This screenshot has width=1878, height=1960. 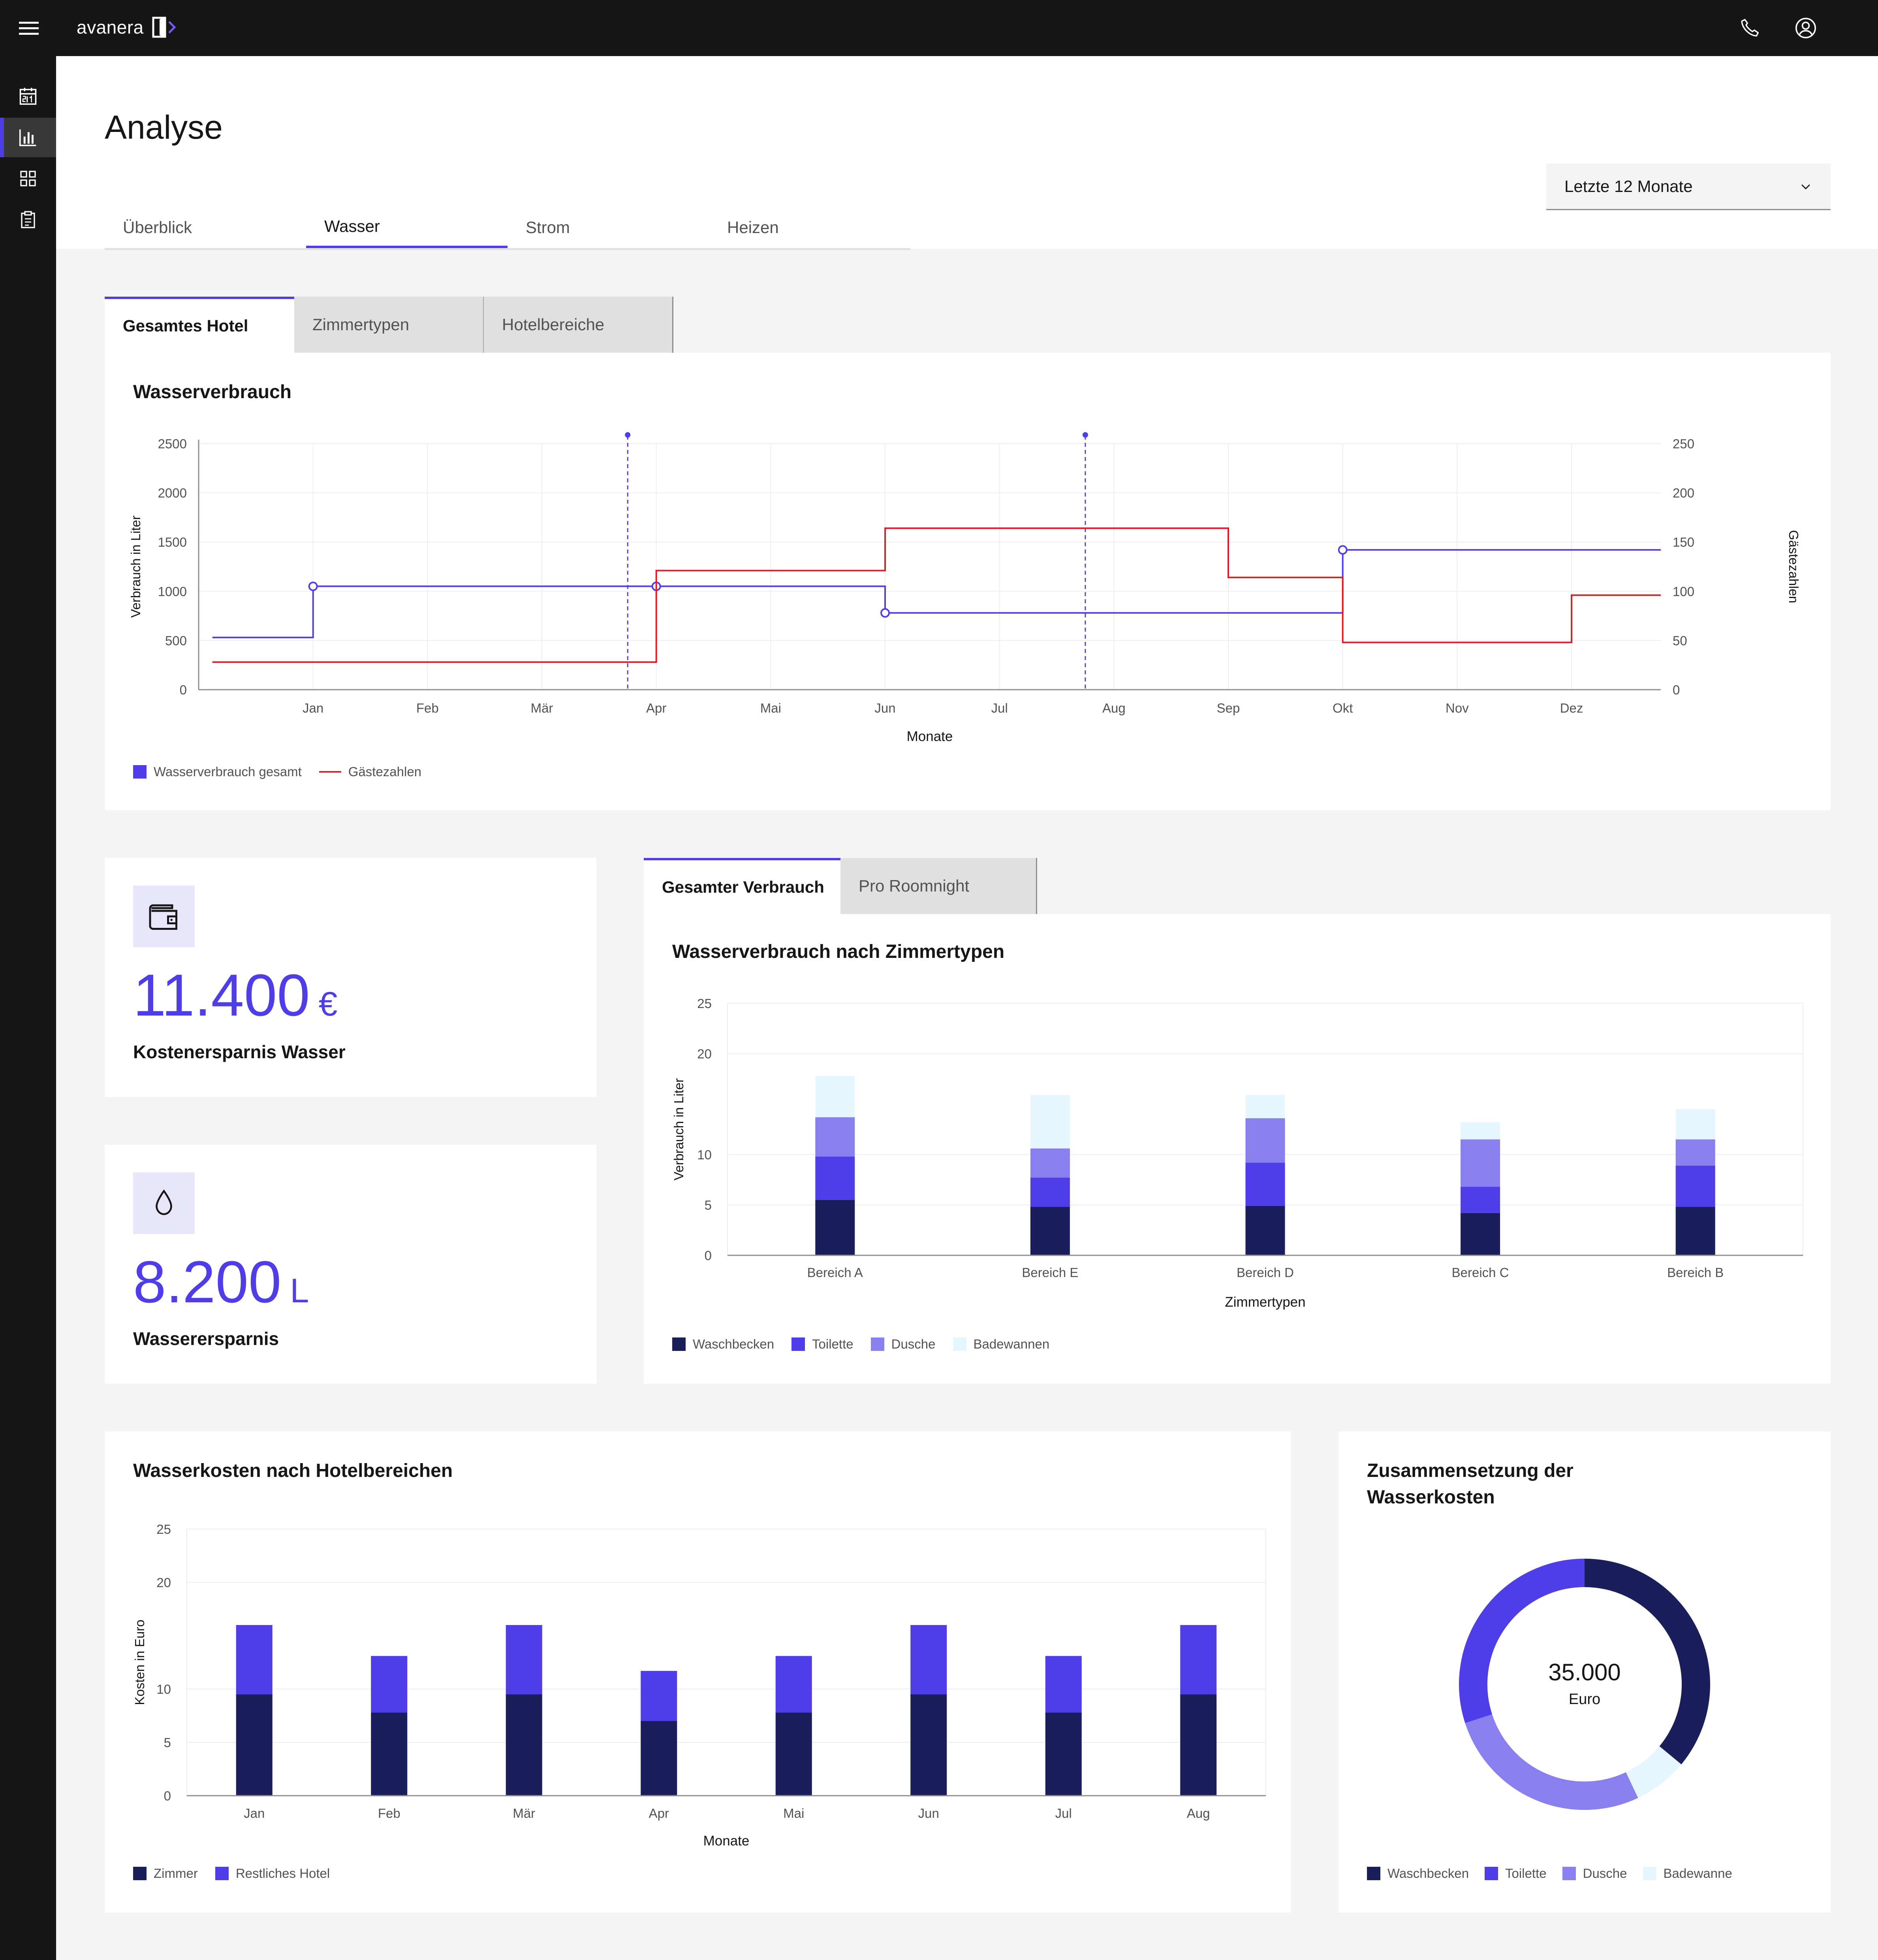 What do you see at coordinates (753, 227) in the screenshot?
I see `tab-heizen: Heizen` at bounding box center [753, 227].